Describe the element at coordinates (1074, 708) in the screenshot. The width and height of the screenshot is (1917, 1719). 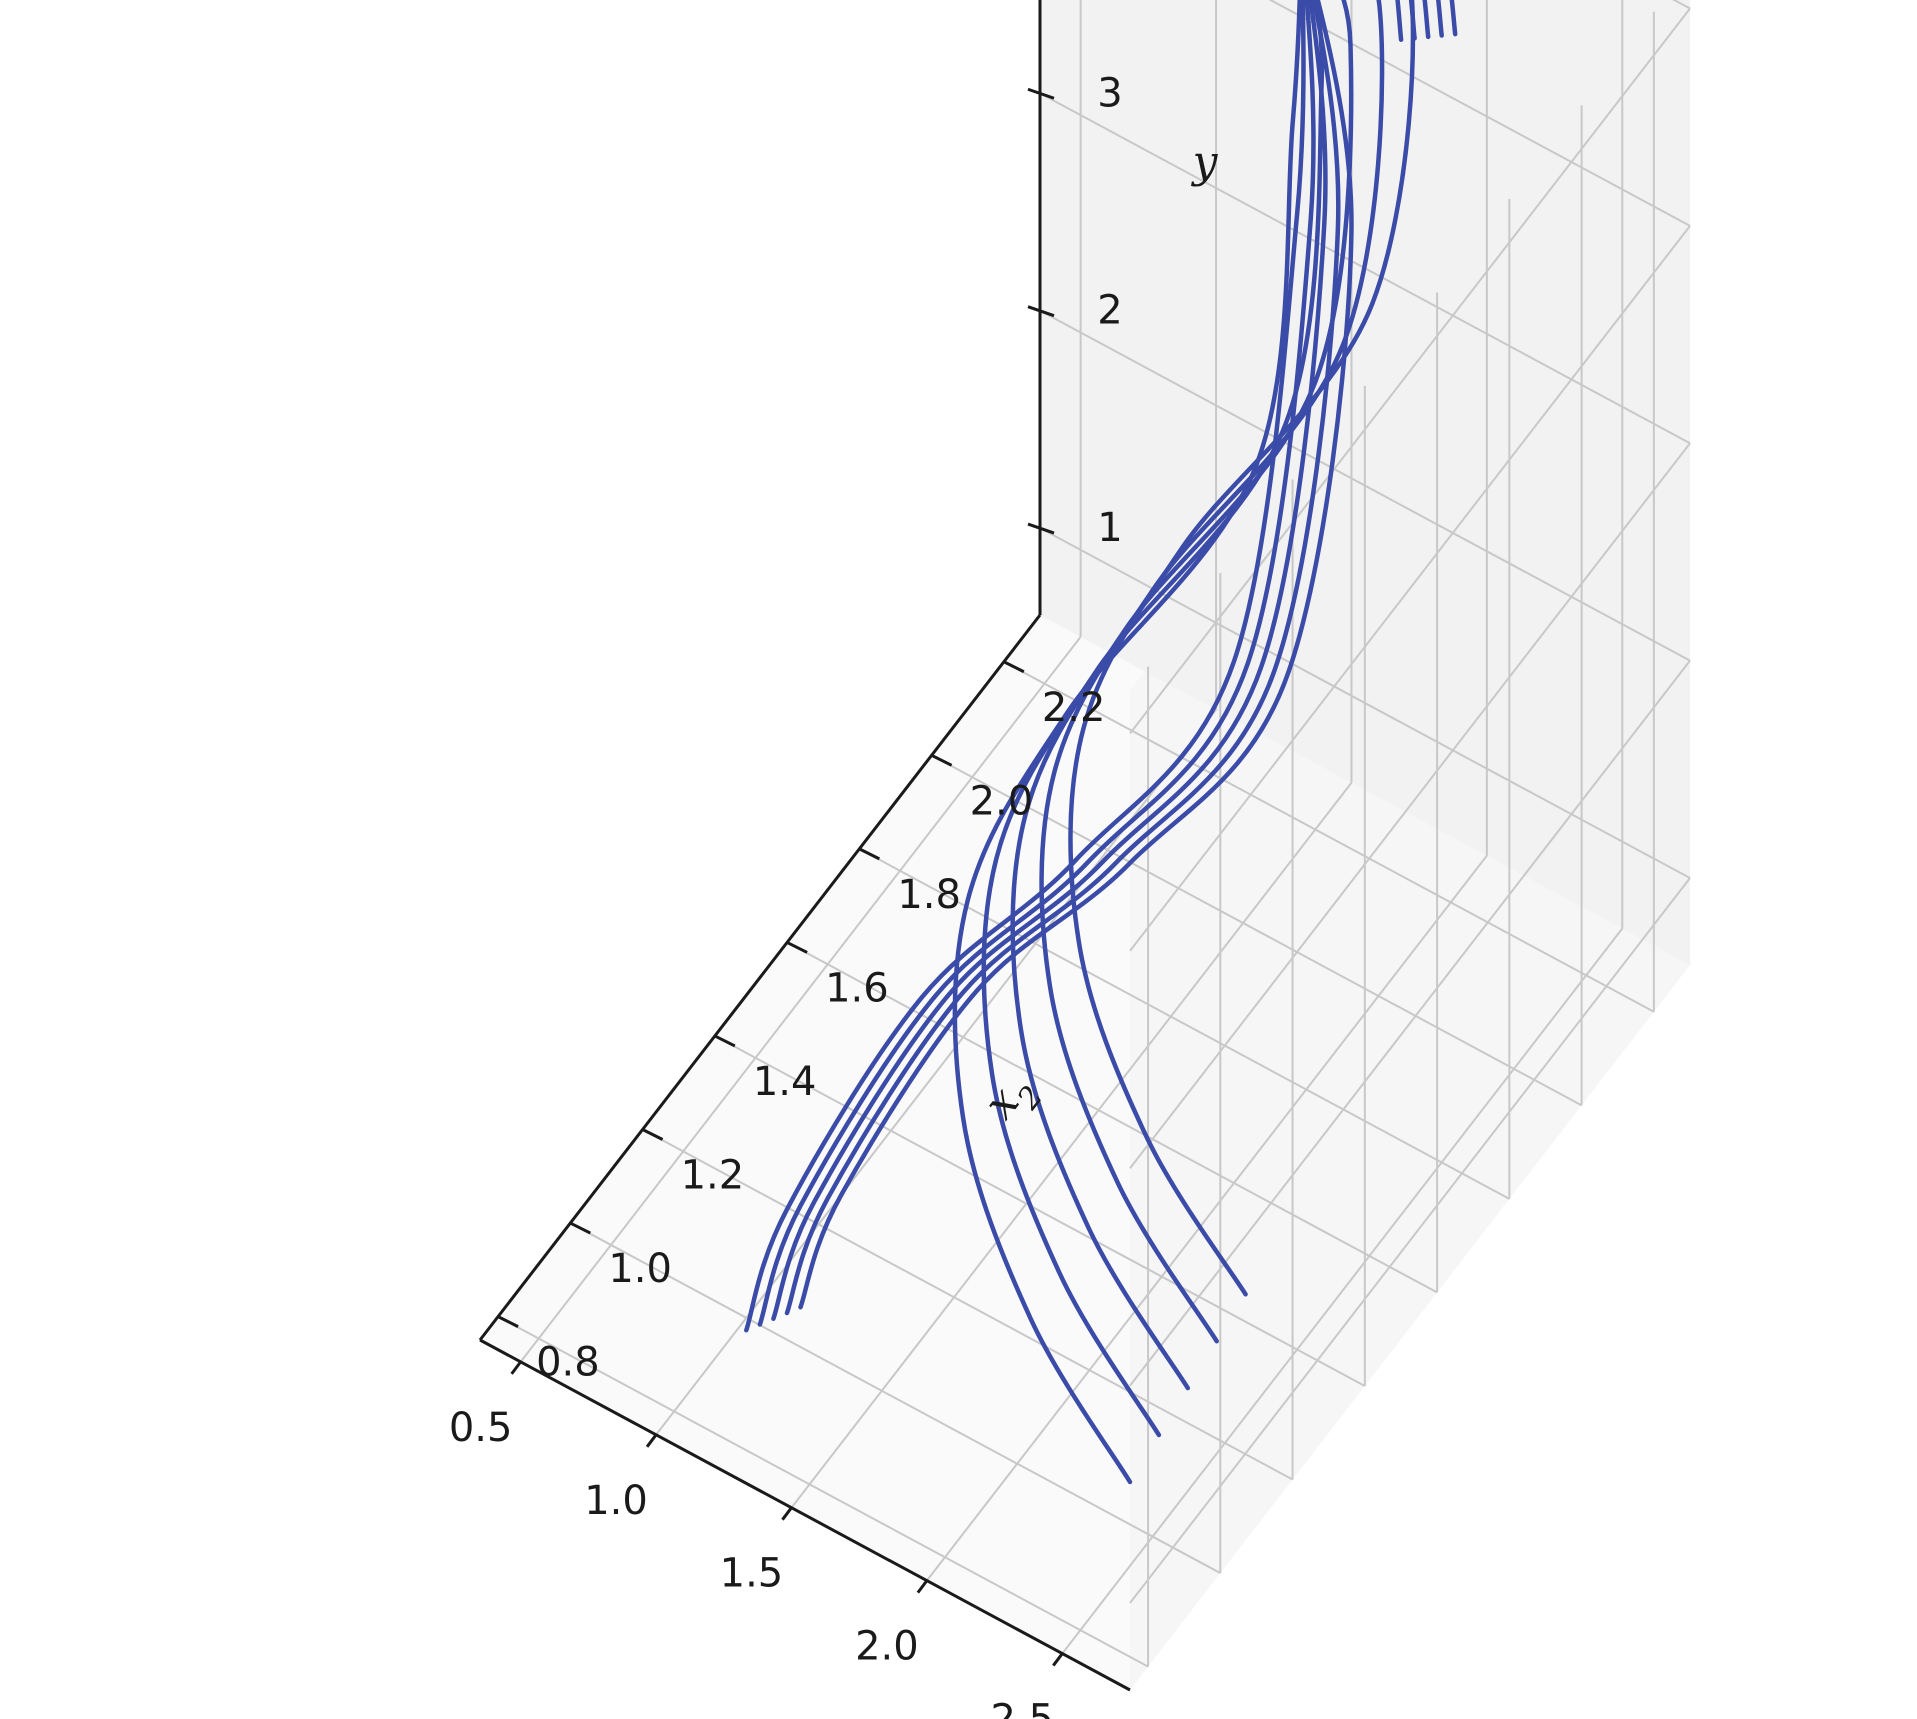
I see `x2-tick-label: 2.2` at that location.